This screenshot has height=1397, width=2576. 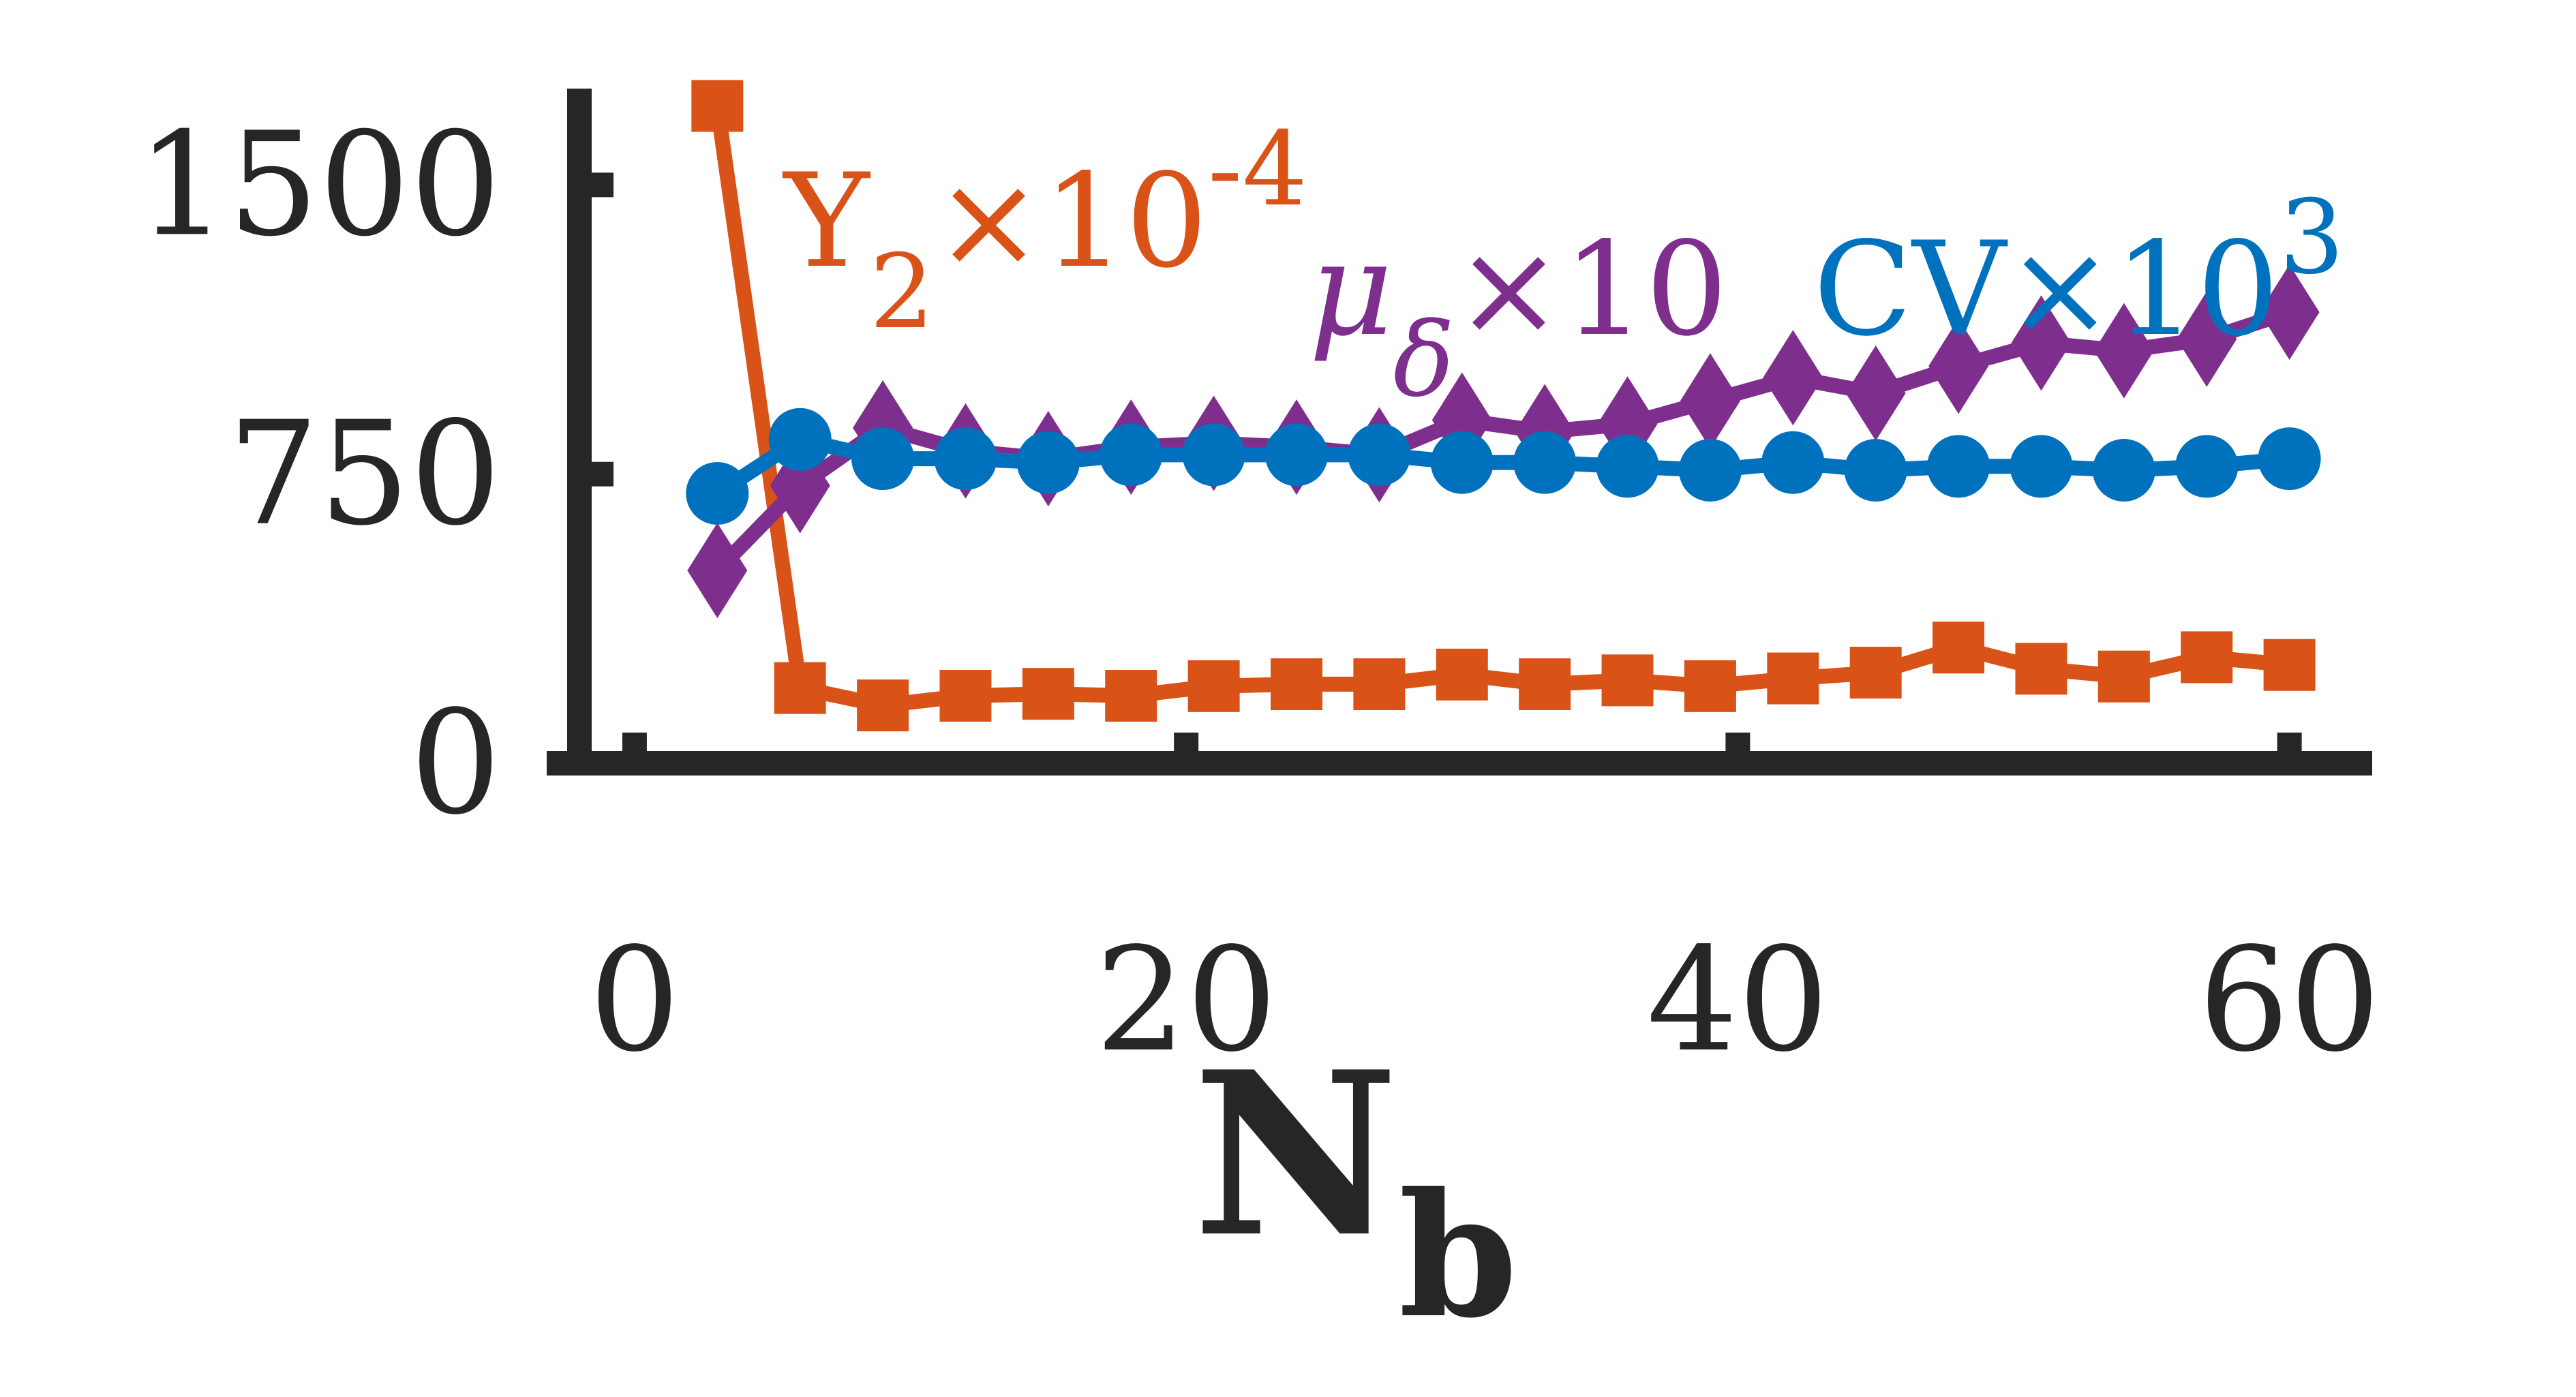 What do you see at coordinates (2289, 1001) in the screenshot?
I see `x-tick-label: 60` at bounding box center [2289, 1001].